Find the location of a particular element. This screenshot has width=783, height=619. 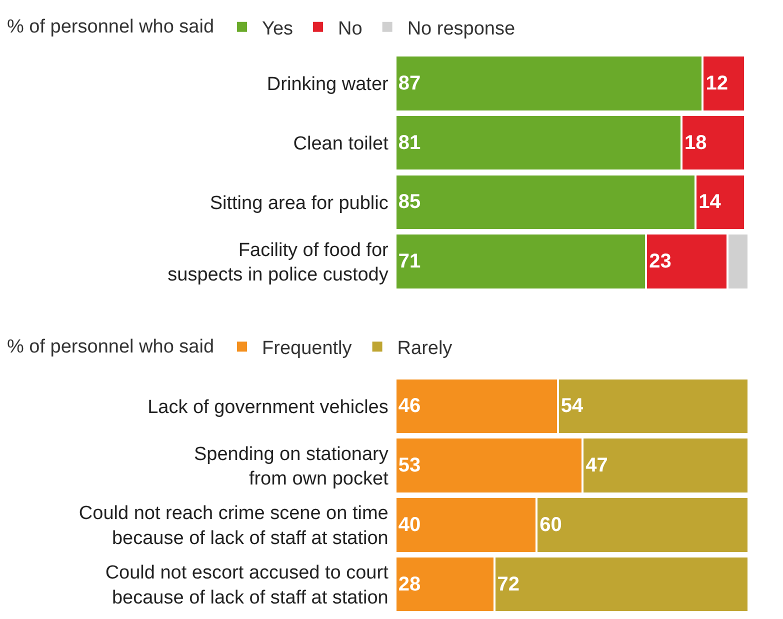

data-label: 46 is located at coordinates (409, 406).